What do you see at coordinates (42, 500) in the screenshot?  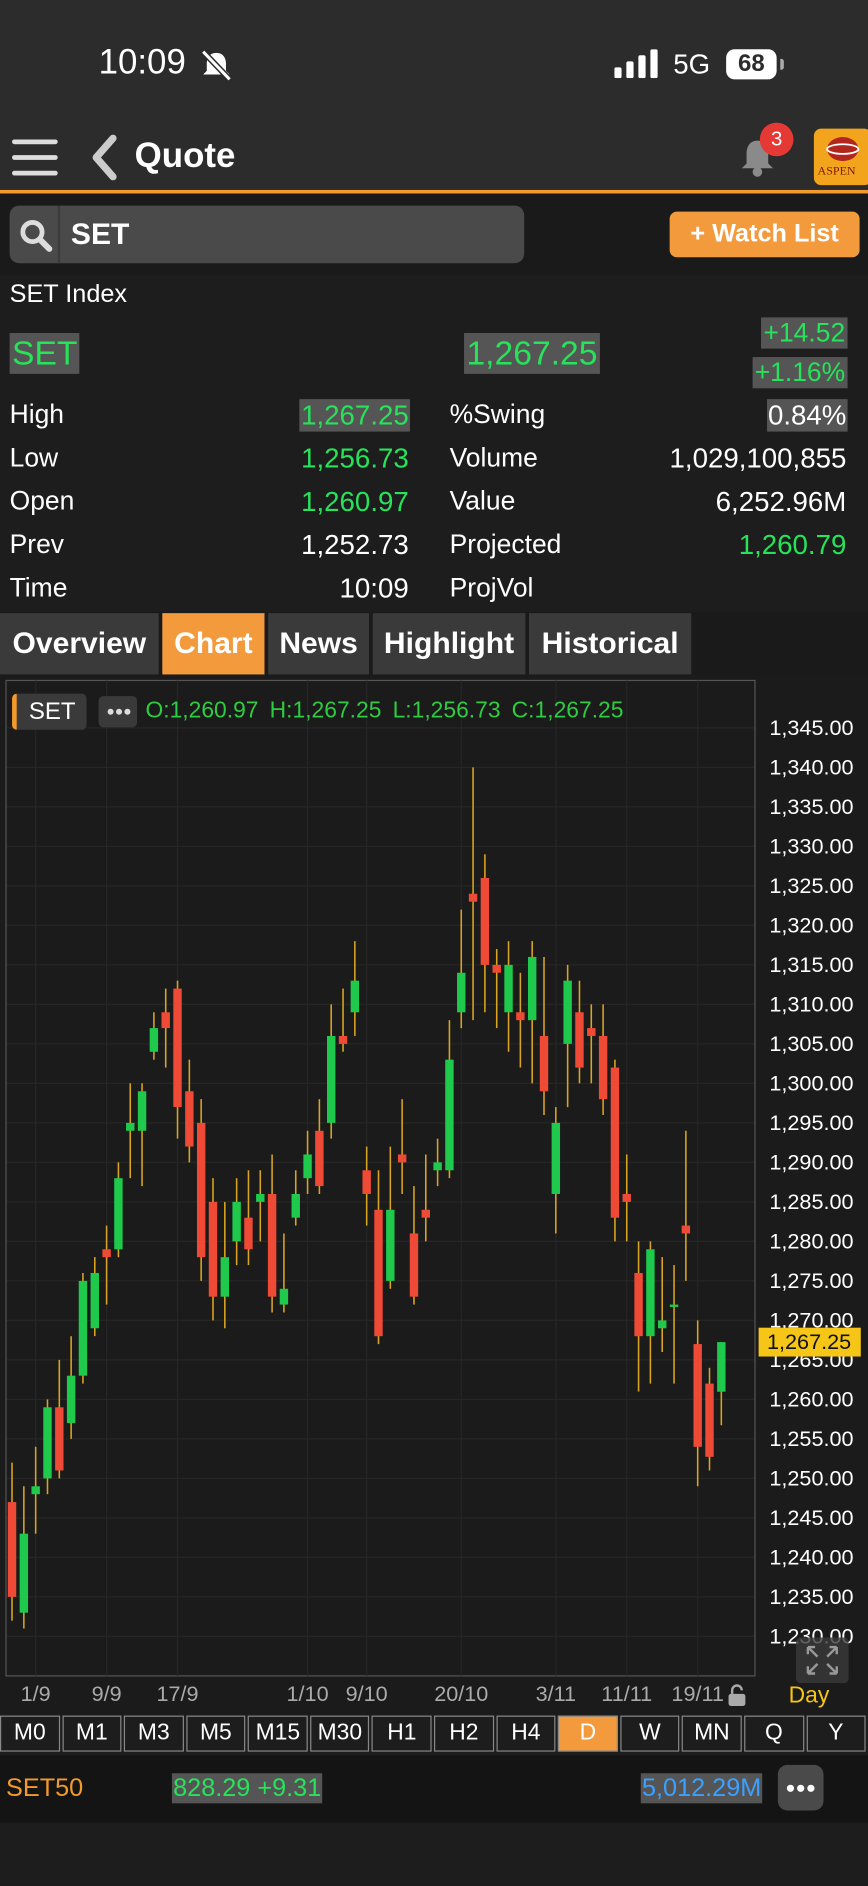 I see `stat-label: Open` at bounding box center [42, 500].